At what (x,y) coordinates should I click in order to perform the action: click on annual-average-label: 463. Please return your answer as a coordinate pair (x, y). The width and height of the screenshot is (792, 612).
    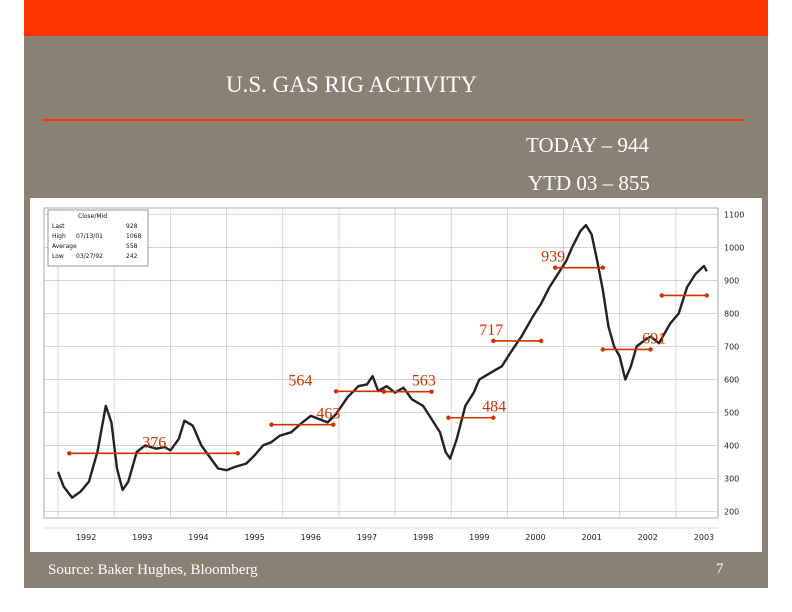
    Looking at the image, I should click on (328, 414).